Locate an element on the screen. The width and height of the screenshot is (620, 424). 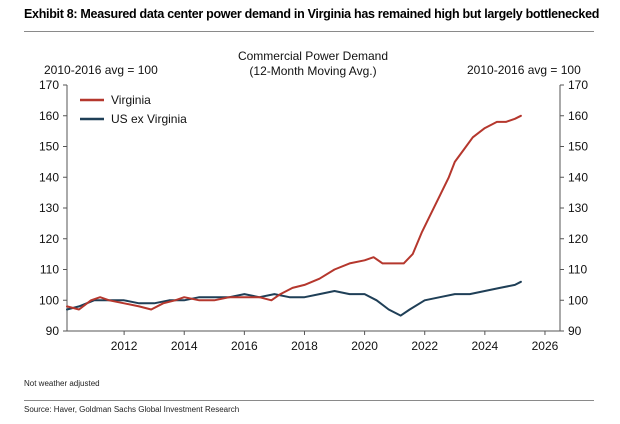
x-tick-label-2022: 2022 is located at coordinates (424, 346).